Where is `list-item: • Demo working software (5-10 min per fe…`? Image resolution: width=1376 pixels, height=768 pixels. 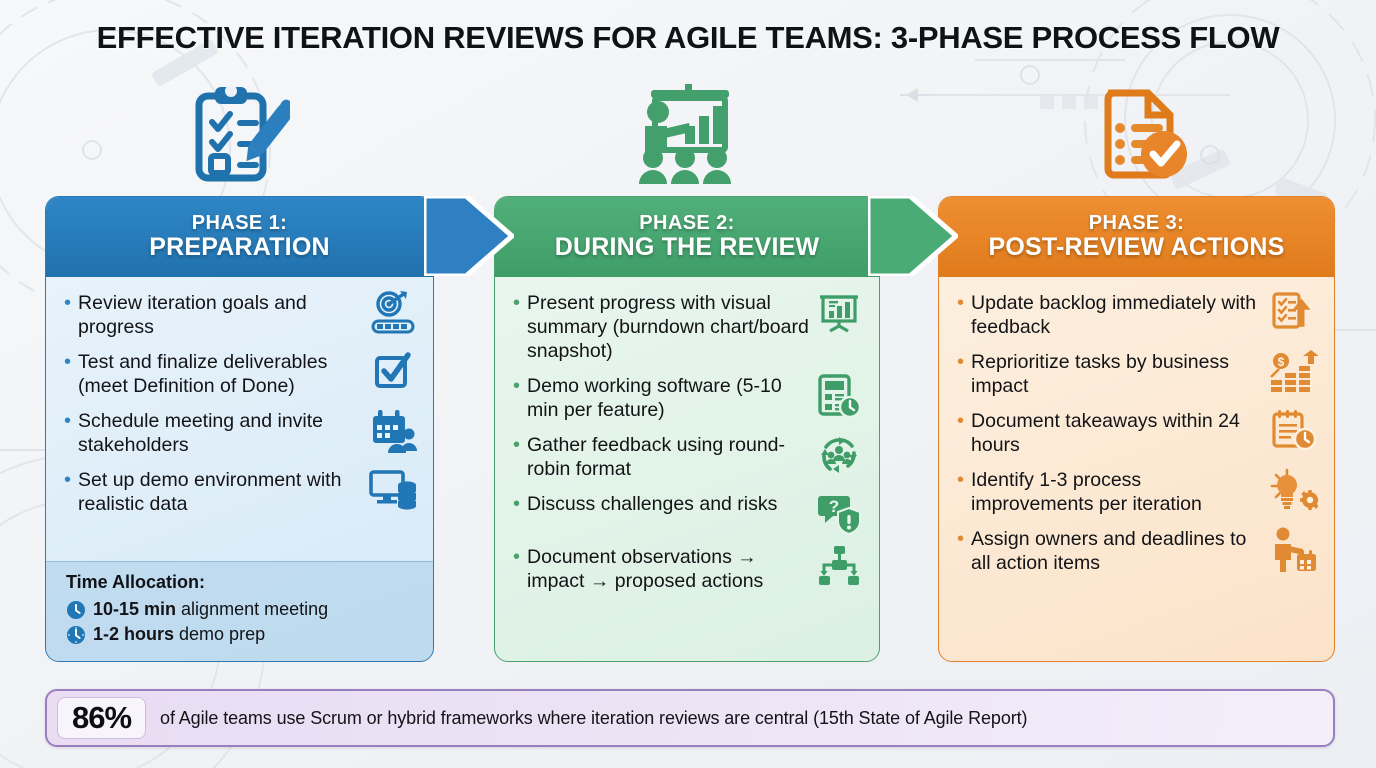 list-item: • Demo working software (5-10 min per fe… is located at coordinates (689, 398).